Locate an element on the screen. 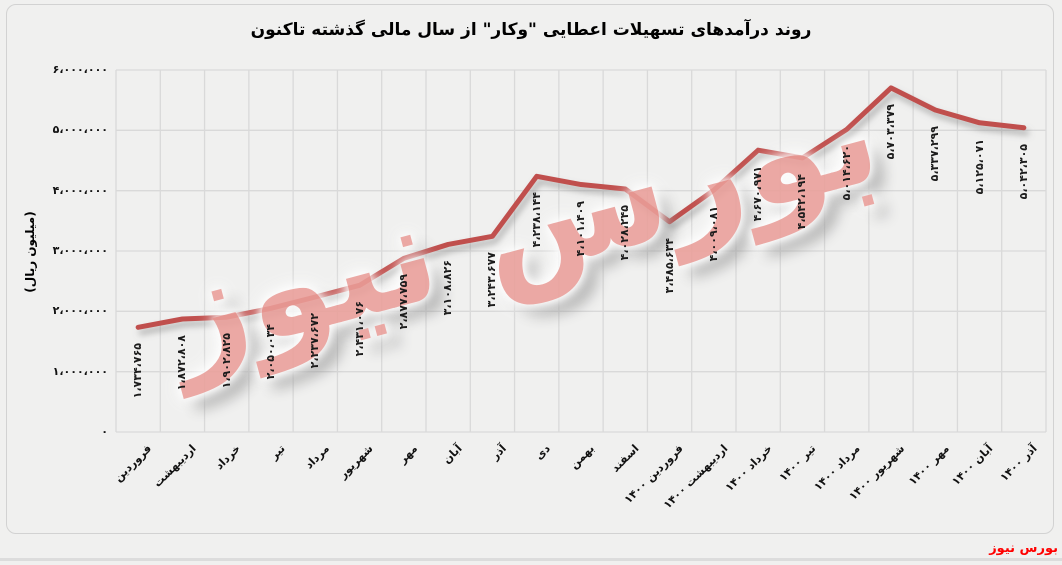 The image size is (1062, 565). y-axis-tick-label: ۱،۰۰۰،۰۰۰ is located at coordinates (80, 371).